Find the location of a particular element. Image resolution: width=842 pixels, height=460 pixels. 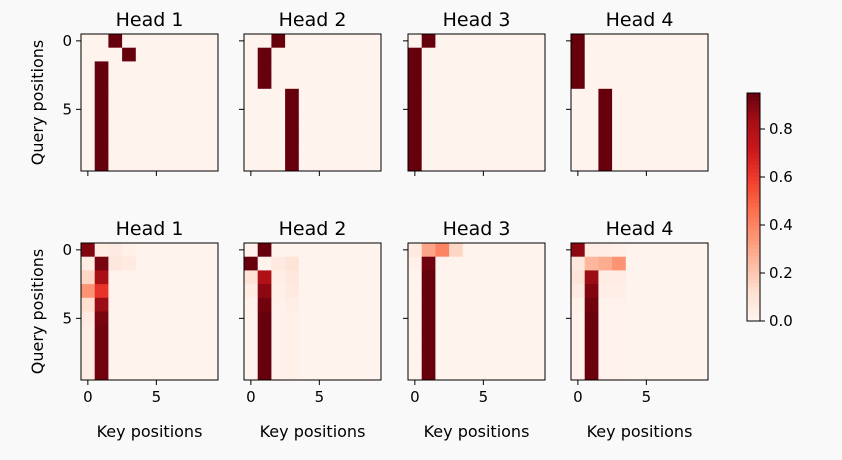

x-tick-label: 5 is located at coordinates (157, 397).